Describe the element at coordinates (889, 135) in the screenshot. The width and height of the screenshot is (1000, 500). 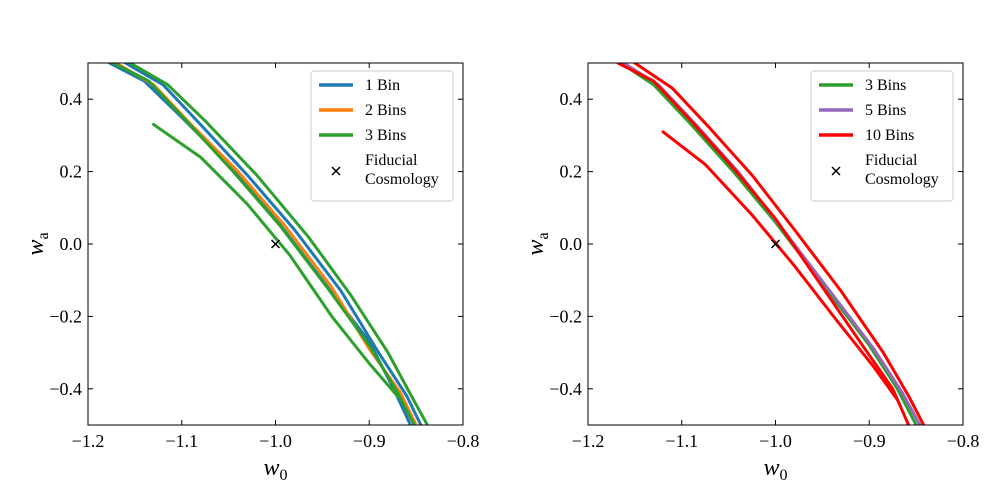
I see `right-legend-label-2: 10 Bins` at that location.